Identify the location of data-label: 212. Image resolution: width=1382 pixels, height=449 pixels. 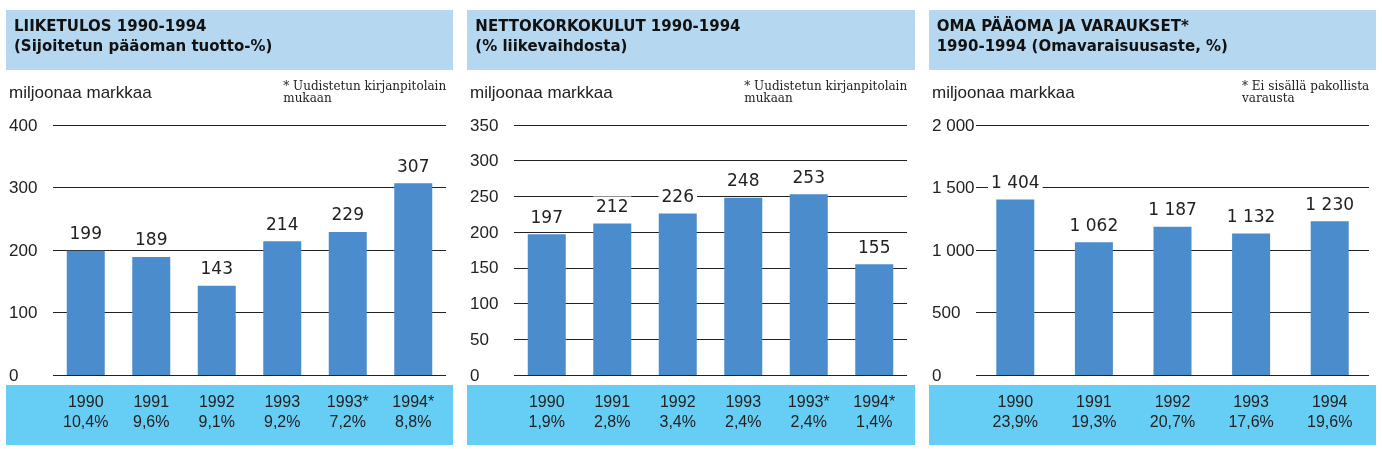
(612, 206).